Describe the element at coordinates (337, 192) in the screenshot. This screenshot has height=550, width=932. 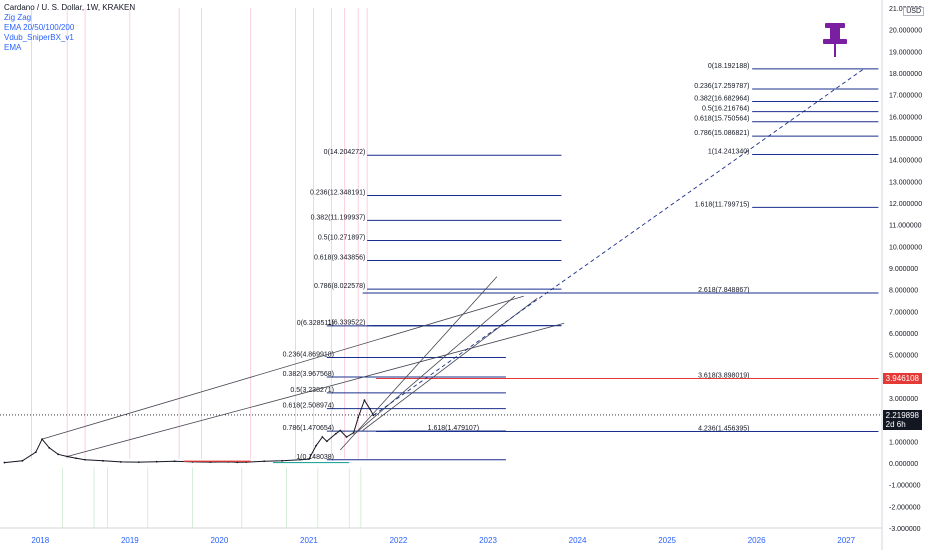
I see `fib-mid-level-label: 0.236(12.348191)` at that location.